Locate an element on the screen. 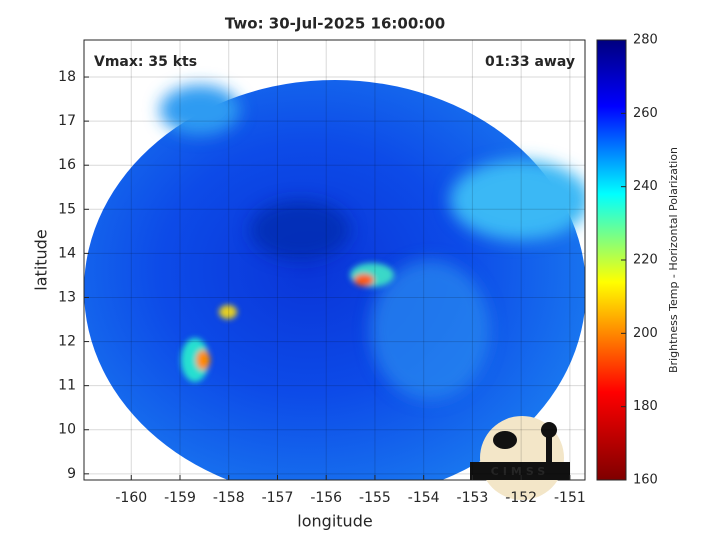  x-tick-label: -158 is located at coordinates (229, 498).